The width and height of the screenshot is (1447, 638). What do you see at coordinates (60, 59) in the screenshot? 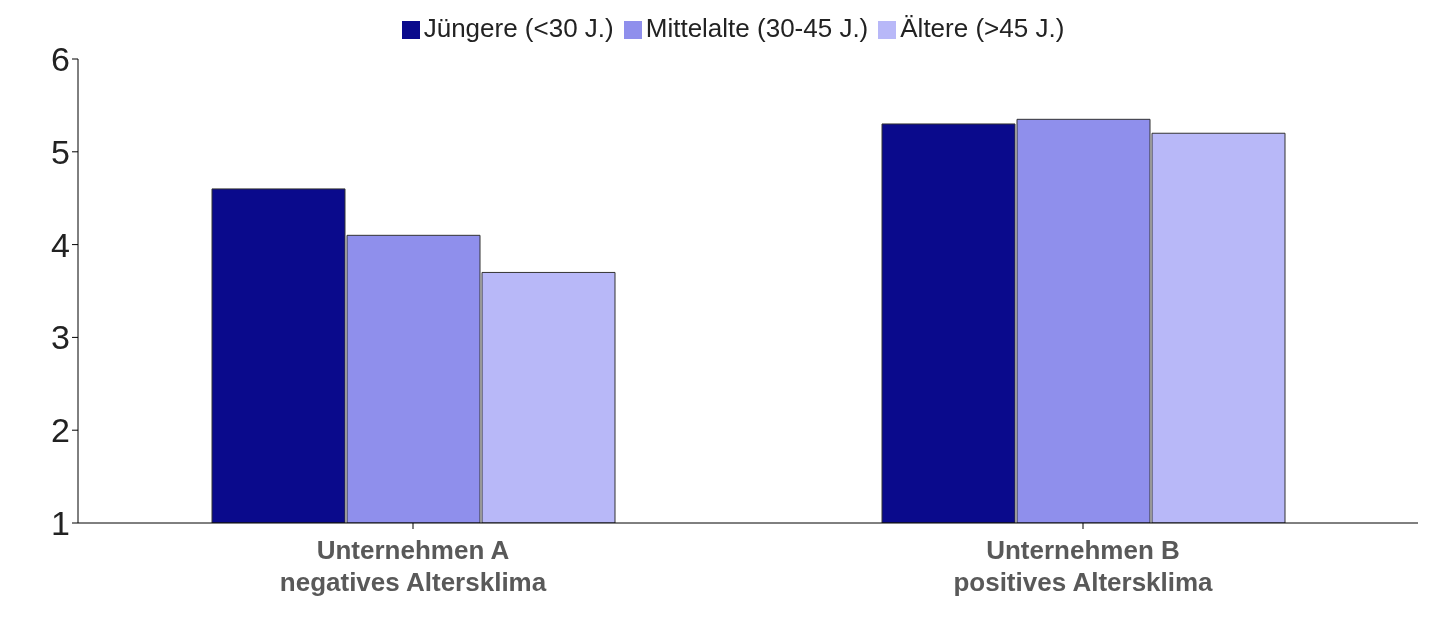
I see `y-tick-label: 6` at bounding box center [60, 59].